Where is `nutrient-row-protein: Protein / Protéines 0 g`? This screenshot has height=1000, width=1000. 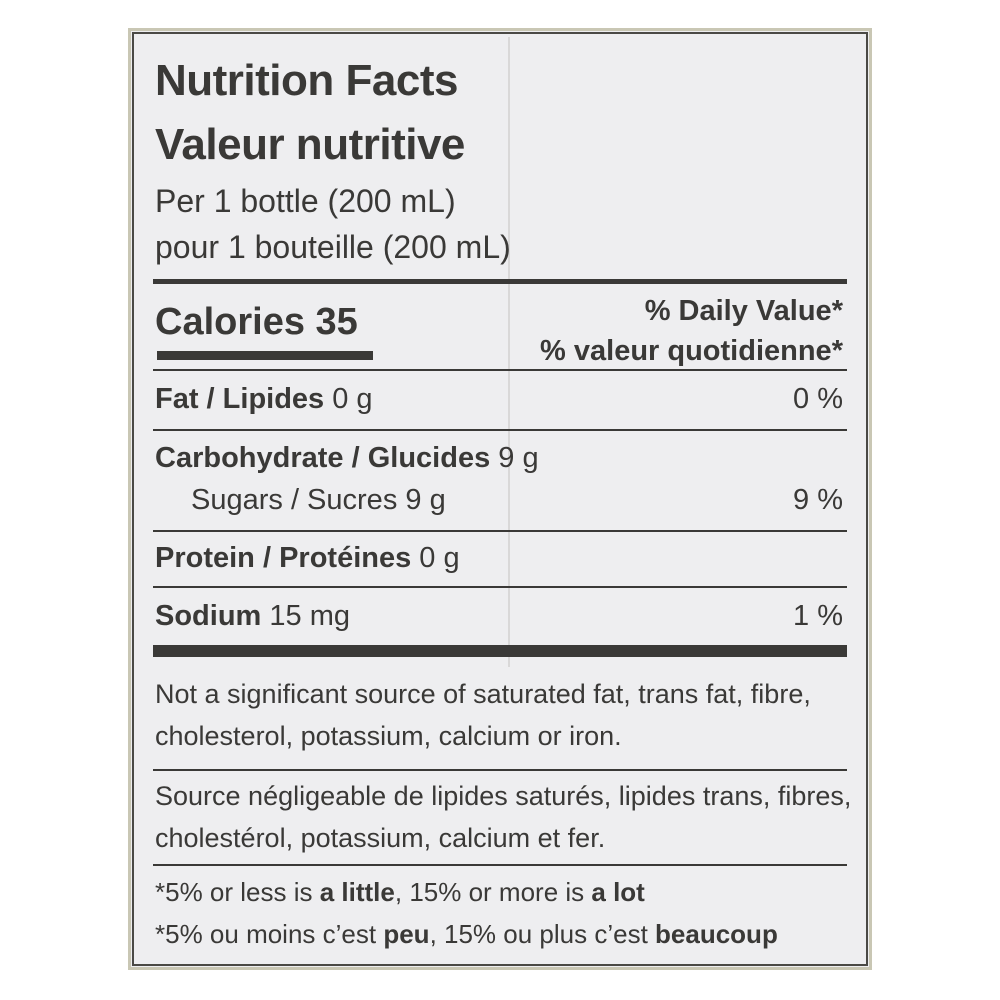 nutrient-row-protein: Protein / Protéines 0 g is located at coordinates (307, 558).